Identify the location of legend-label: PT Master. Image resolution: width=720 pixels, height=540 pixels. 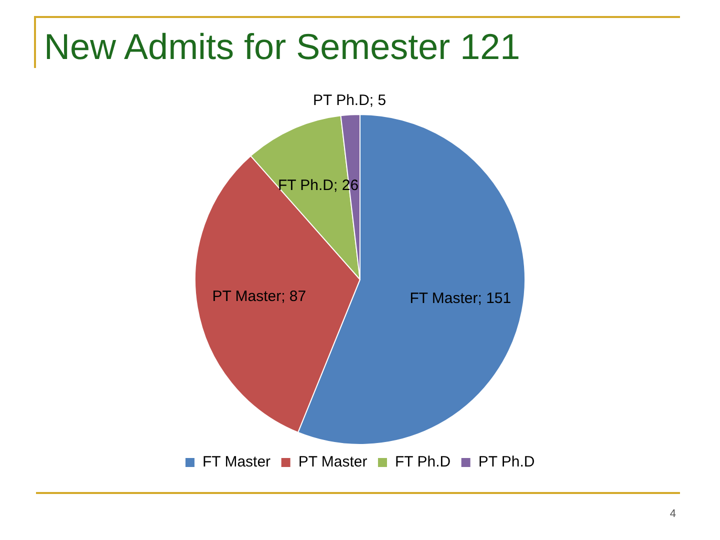
(333, 462).